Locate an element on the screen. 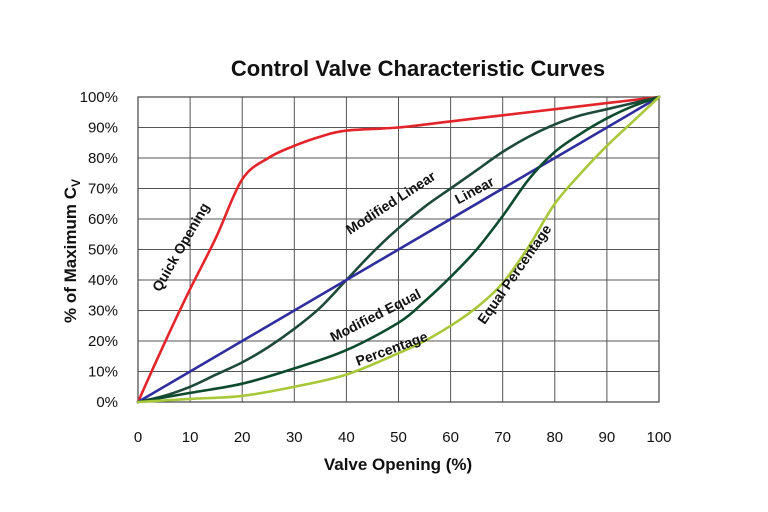 Image resolution: width=768 pixels, height=512 pixels. x-tick-label: 90 is located at coordinates (607, 437).